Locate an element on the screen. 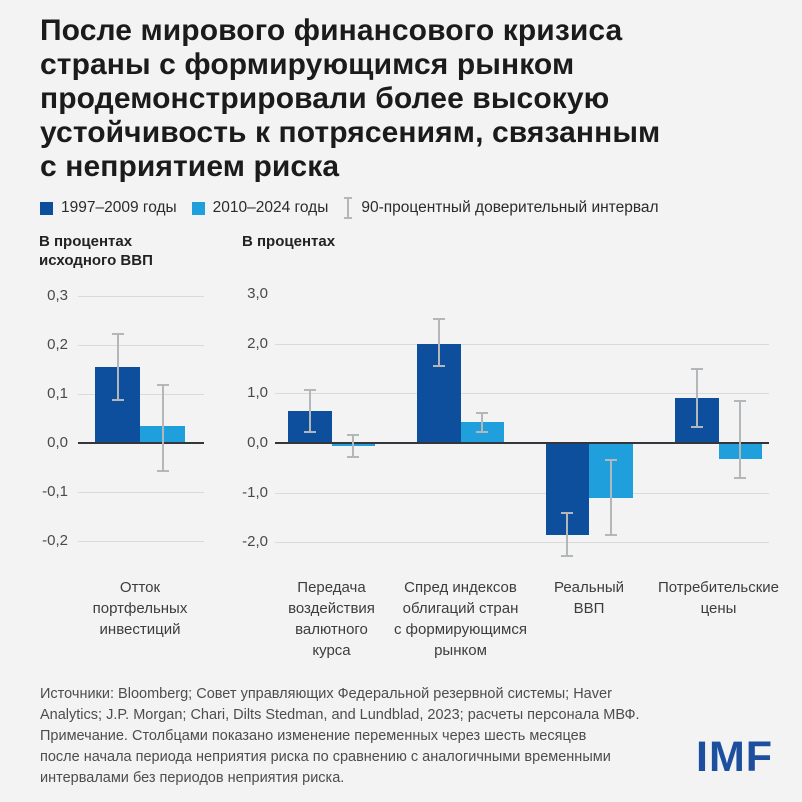  category-label: Реальный ВВП is located at coordinates (589, 598).